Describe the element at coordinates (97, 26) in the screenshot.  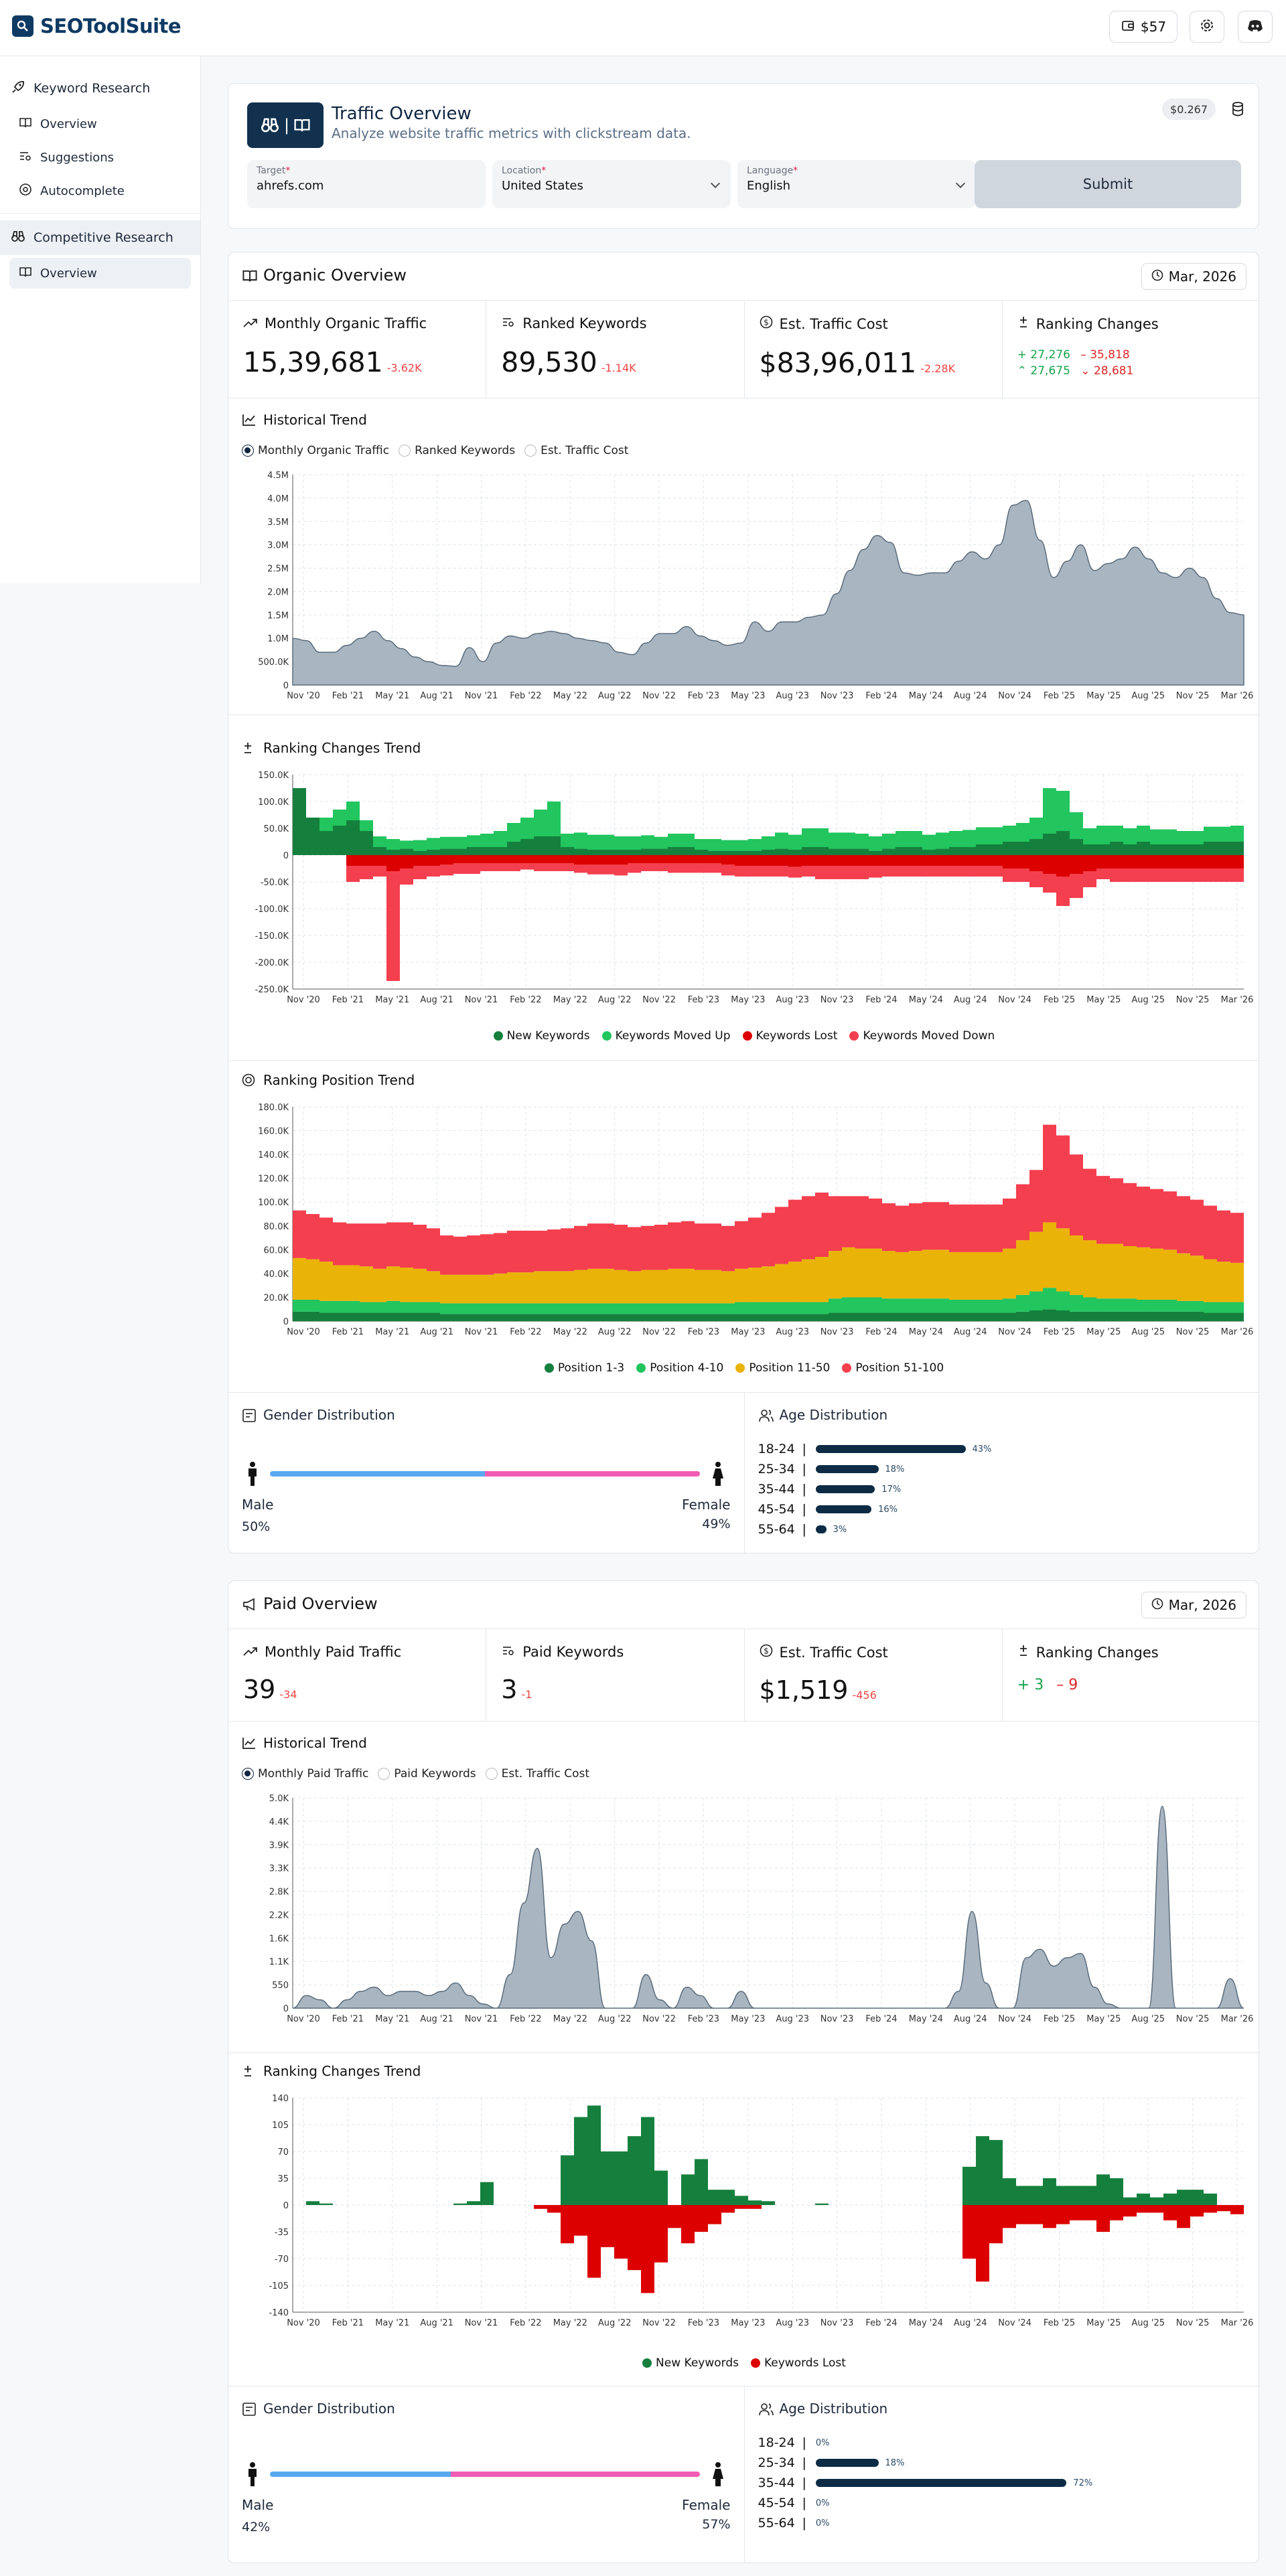
I see `app-logo: SEOToolSuite` at that location.